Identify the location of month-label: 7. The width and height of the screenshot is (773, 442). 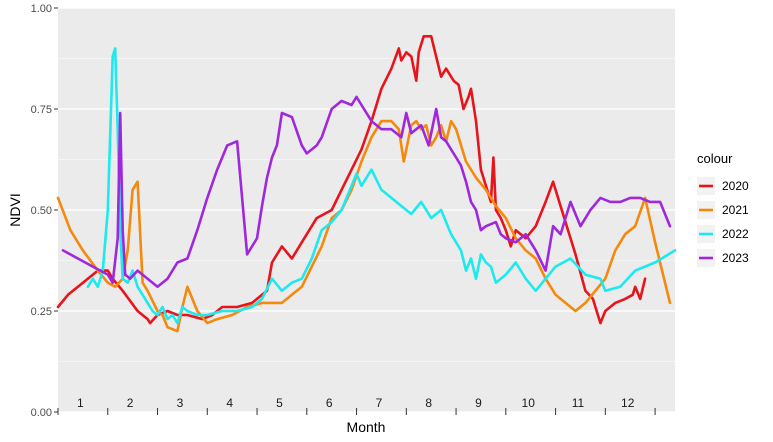
(379, 403).